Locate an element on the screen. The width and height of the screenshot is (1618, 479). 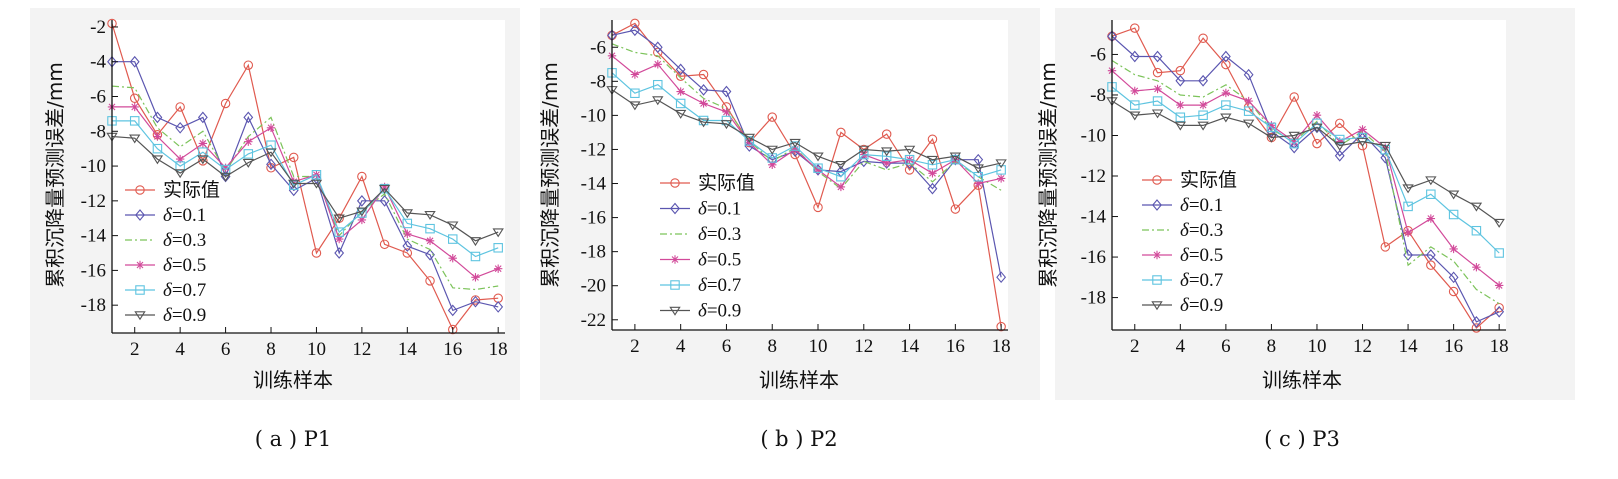
legend: 实际值 δ=0.1 δ=0.3 δ=0.5 δ=0.7 δ=0.9 is located at coordinates (707, 247).